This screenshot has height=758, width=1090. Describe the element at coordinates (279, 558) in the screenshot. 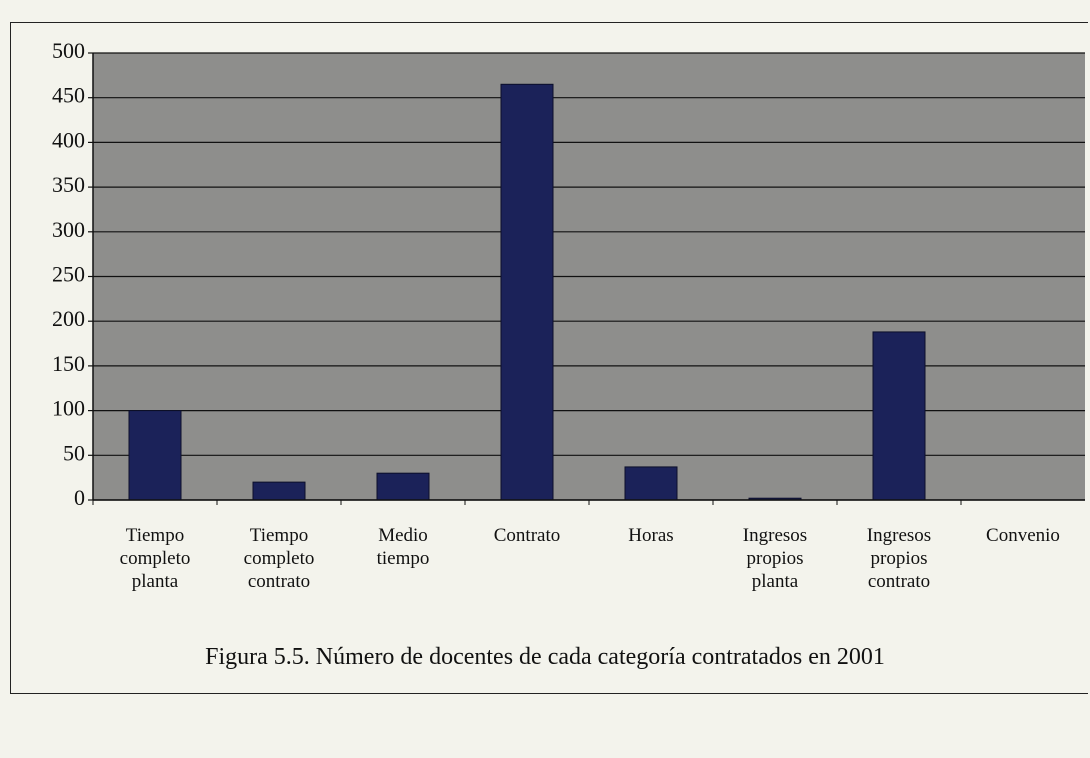

I see `x-tick-label: Tiempo completo contrato` at that location.